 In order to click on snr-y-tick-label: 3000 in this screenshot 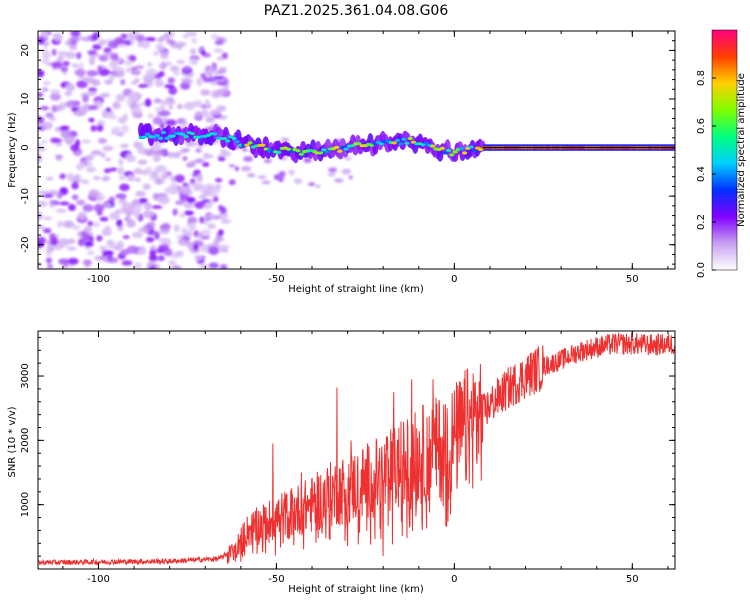, I will do `click(25, 375)`.